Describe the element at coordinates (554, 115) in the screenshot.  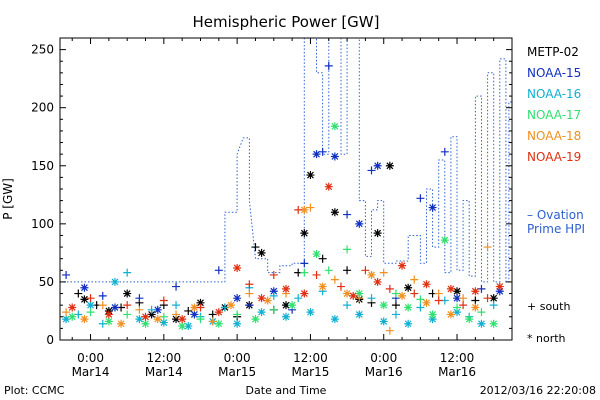
I see `legend-entry-noaa-17: NOAA-17` at that location.